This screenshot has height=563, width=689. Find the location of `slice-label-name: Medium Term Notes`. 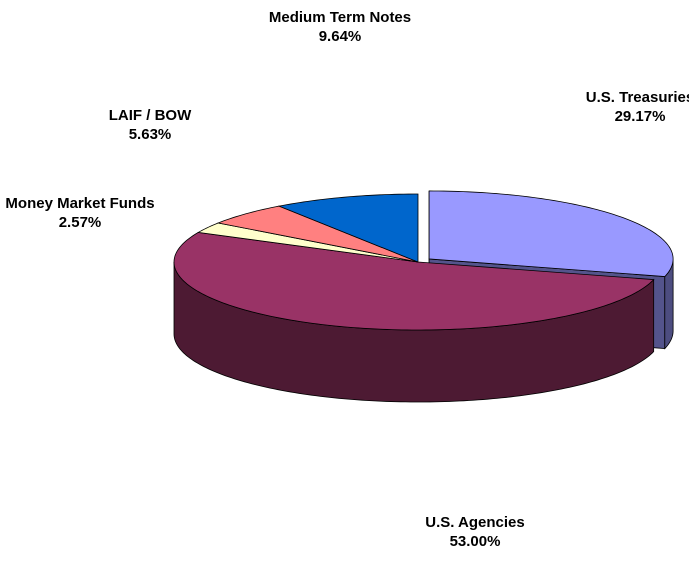

slice-label-name: Medium Term Notes is located at coordinates (340, 17).